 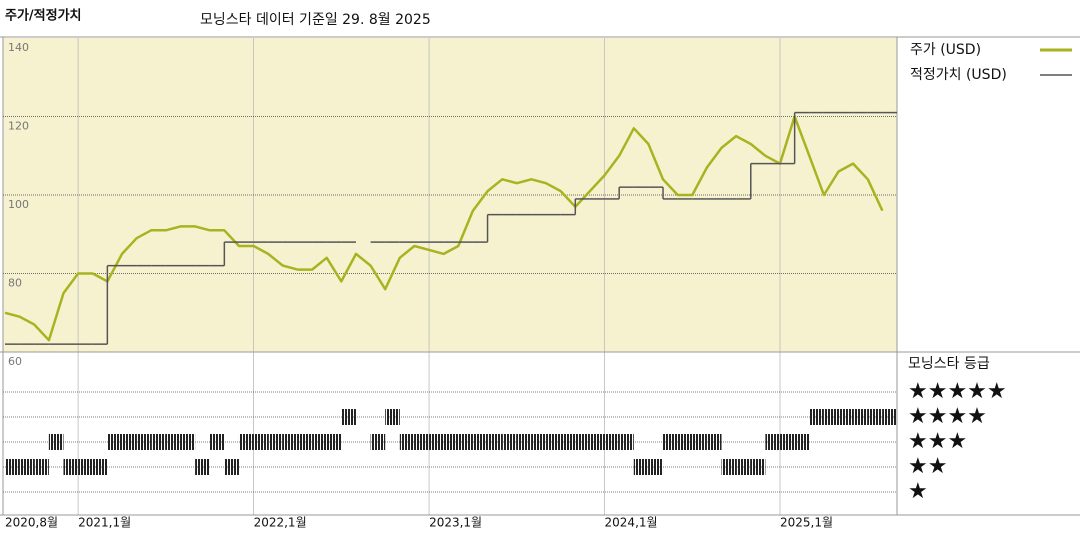 I want to click on rating-level-label: ★★★, so click(x=937, y=441).